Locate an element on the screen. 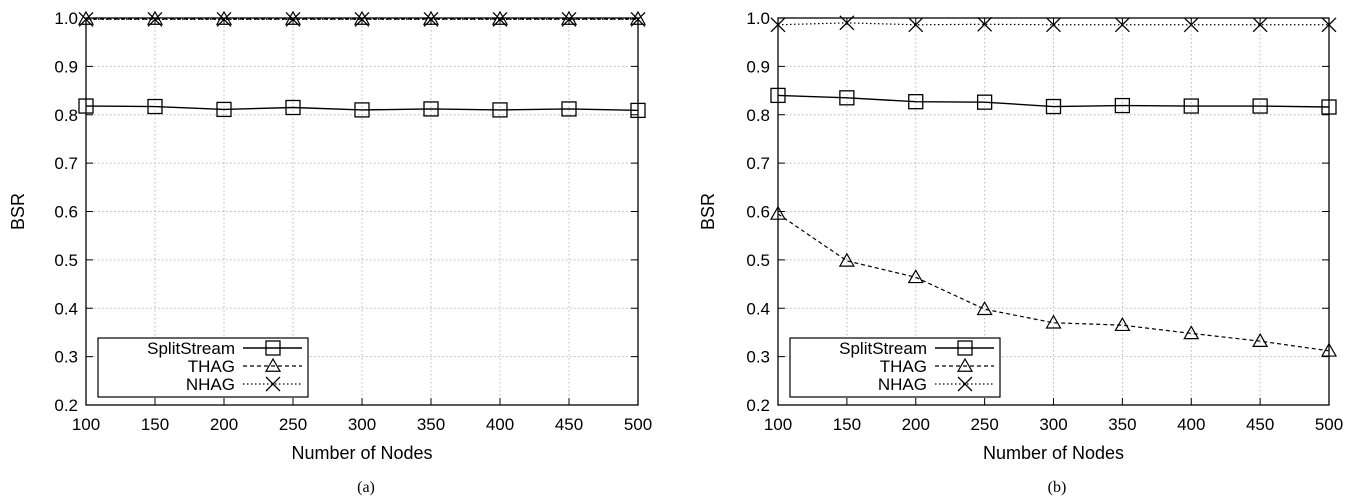  panel-caption: (a) is located at coordinates (366, 487).